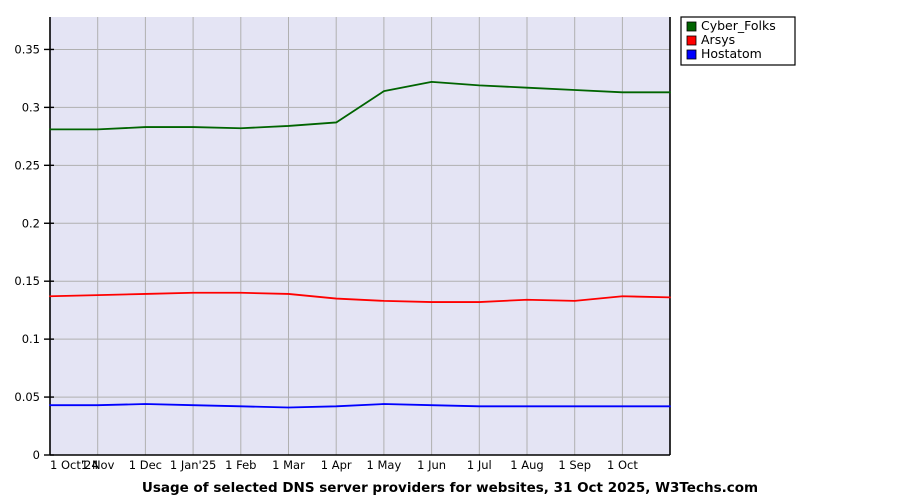  I want to click on x-tick-label: 1 May, so click(384, 465).